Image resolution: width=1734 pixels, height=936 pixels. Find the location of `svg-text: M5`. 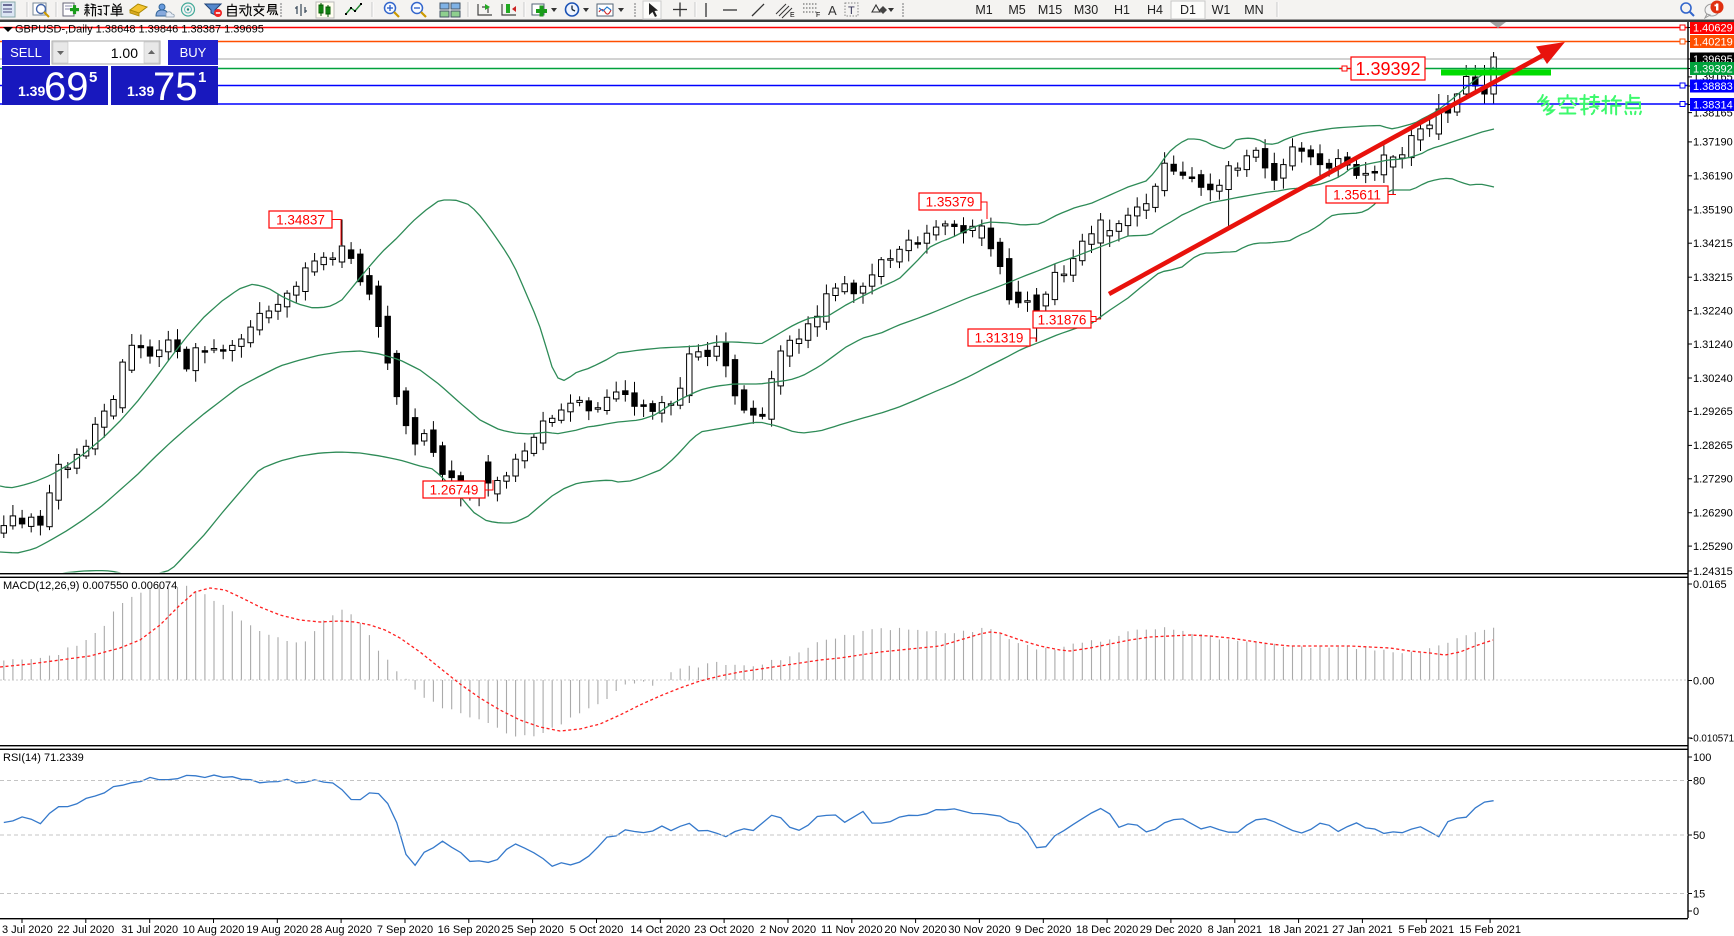

svg-text: M5 is located at coordinates (1016, 10).